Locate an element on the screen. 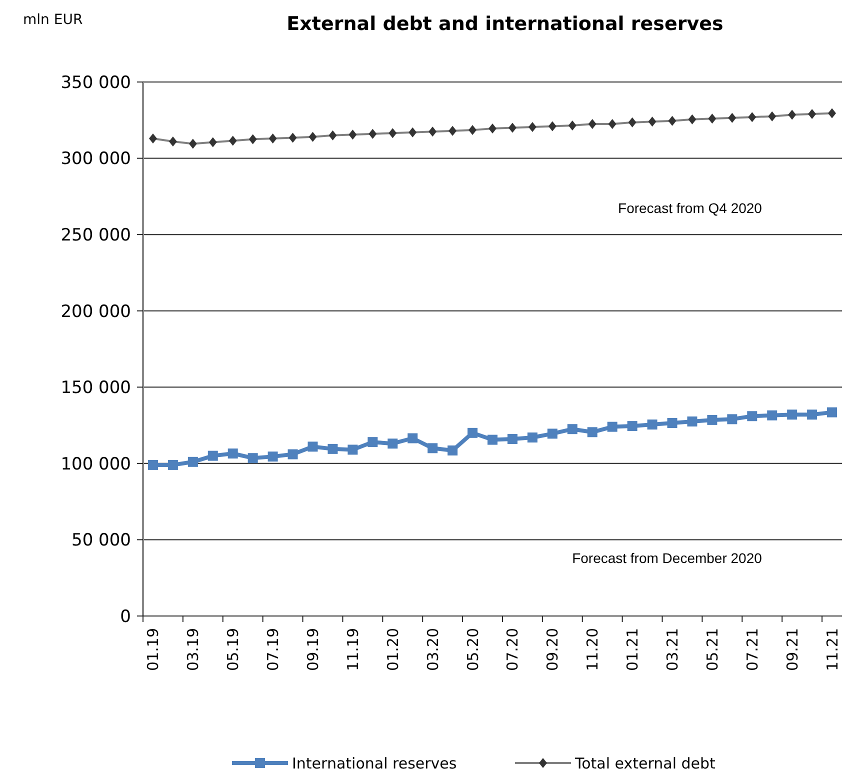  legend-label: International reserves is located at coordinates (374, 763).